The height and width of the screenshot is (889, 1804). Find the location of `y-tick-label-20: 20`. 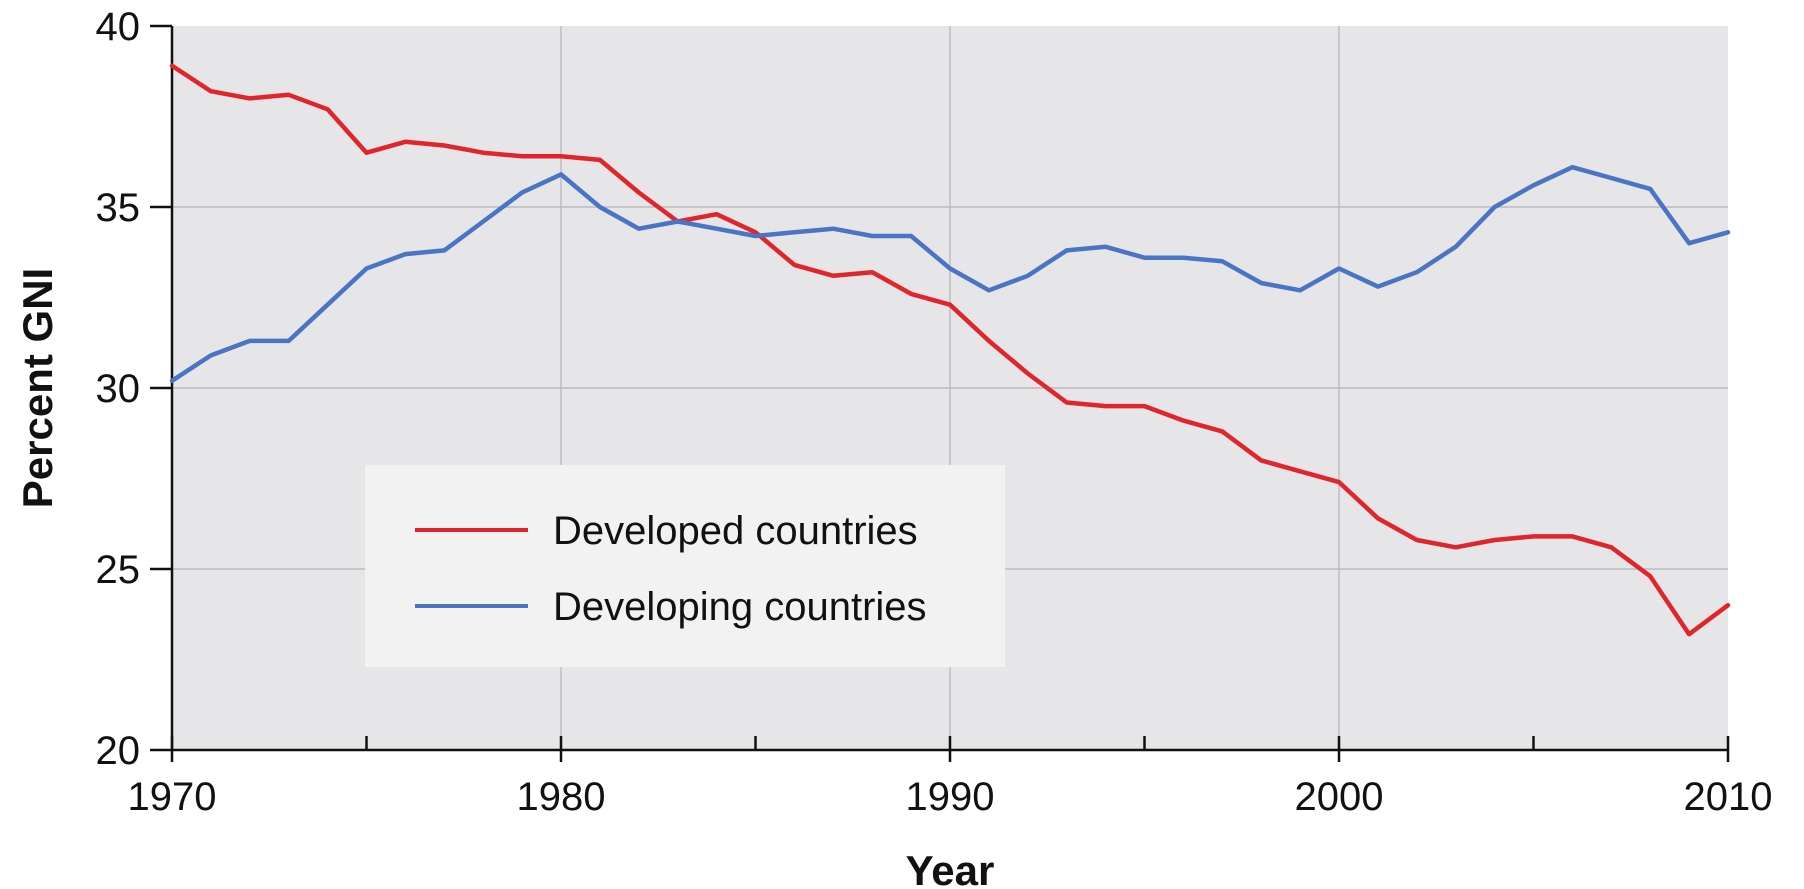

y-tick-label-20: 20 is located at coordinates (118, 751).